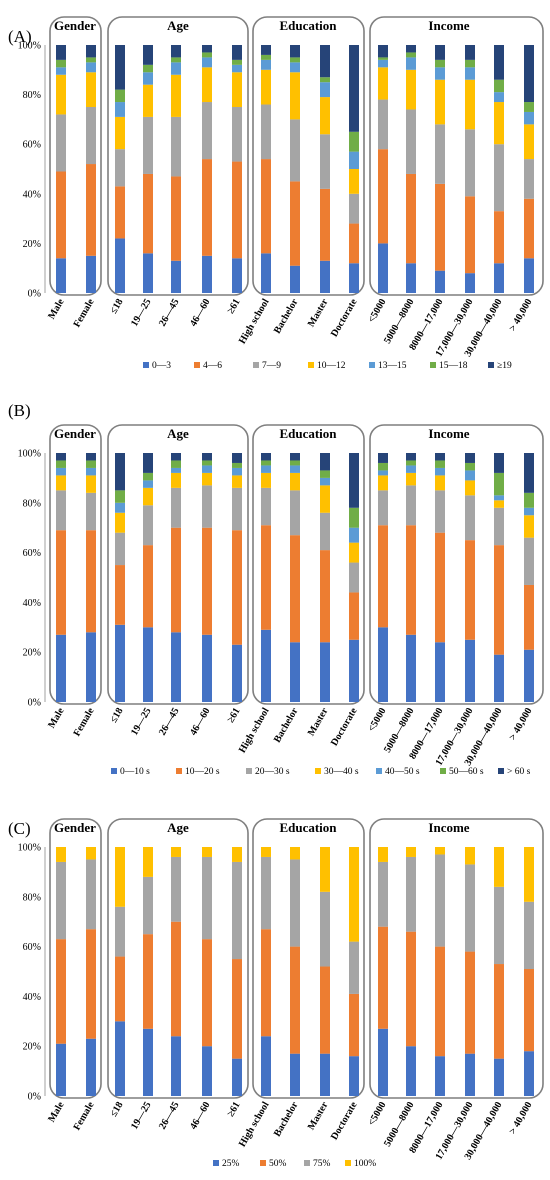 This screenshot has width=550, height=1180. I want to click on bar-segment-10-12-doctorate, so click(354, 181).